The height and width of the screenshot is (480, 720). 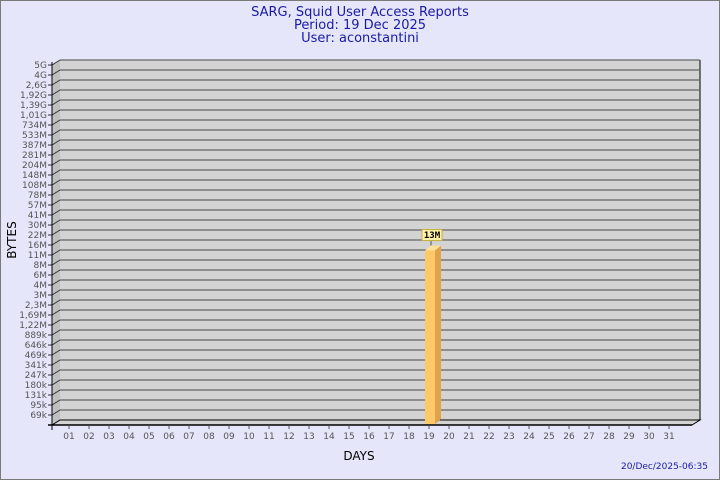 What do you see at coordinates (548, 437) in the screenshot?
I see `x-tick-label: 25` at bounding box center [548, 437].